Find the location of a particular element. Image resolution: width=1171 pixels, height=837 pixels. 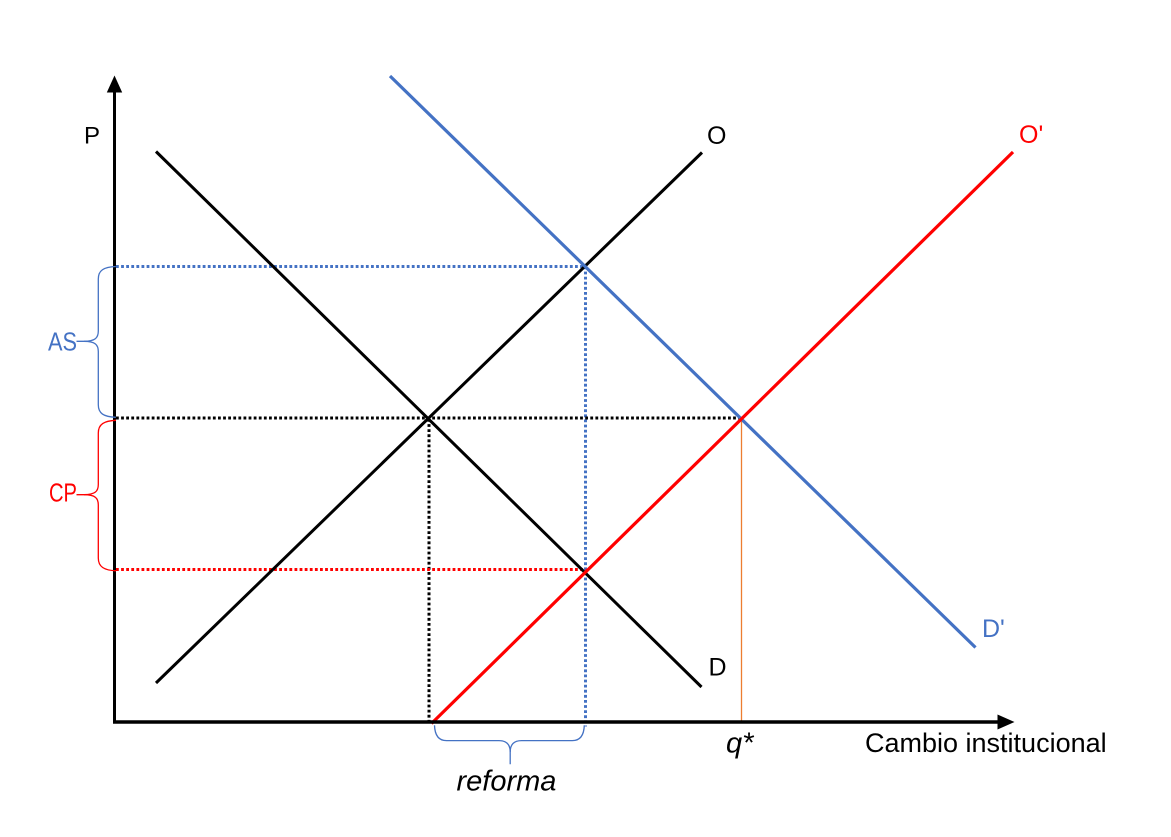

svg-text: O is located at coordinates (716, 136).